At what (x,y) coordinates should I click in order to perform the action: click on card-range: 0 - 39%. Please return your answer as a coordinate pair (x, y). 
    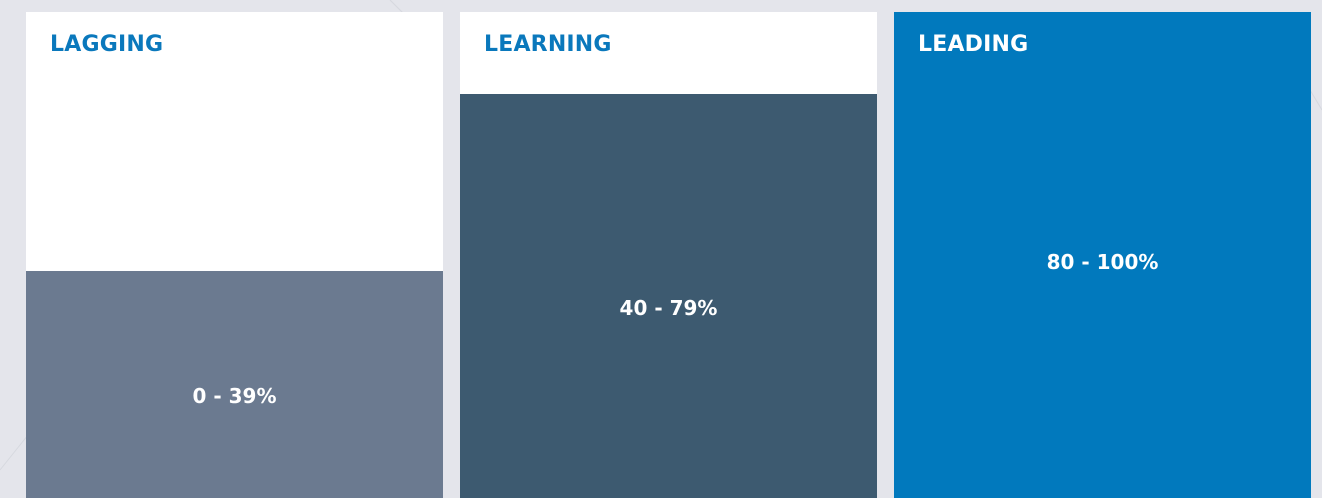
    Looking at the image, I should click on (234, 396).